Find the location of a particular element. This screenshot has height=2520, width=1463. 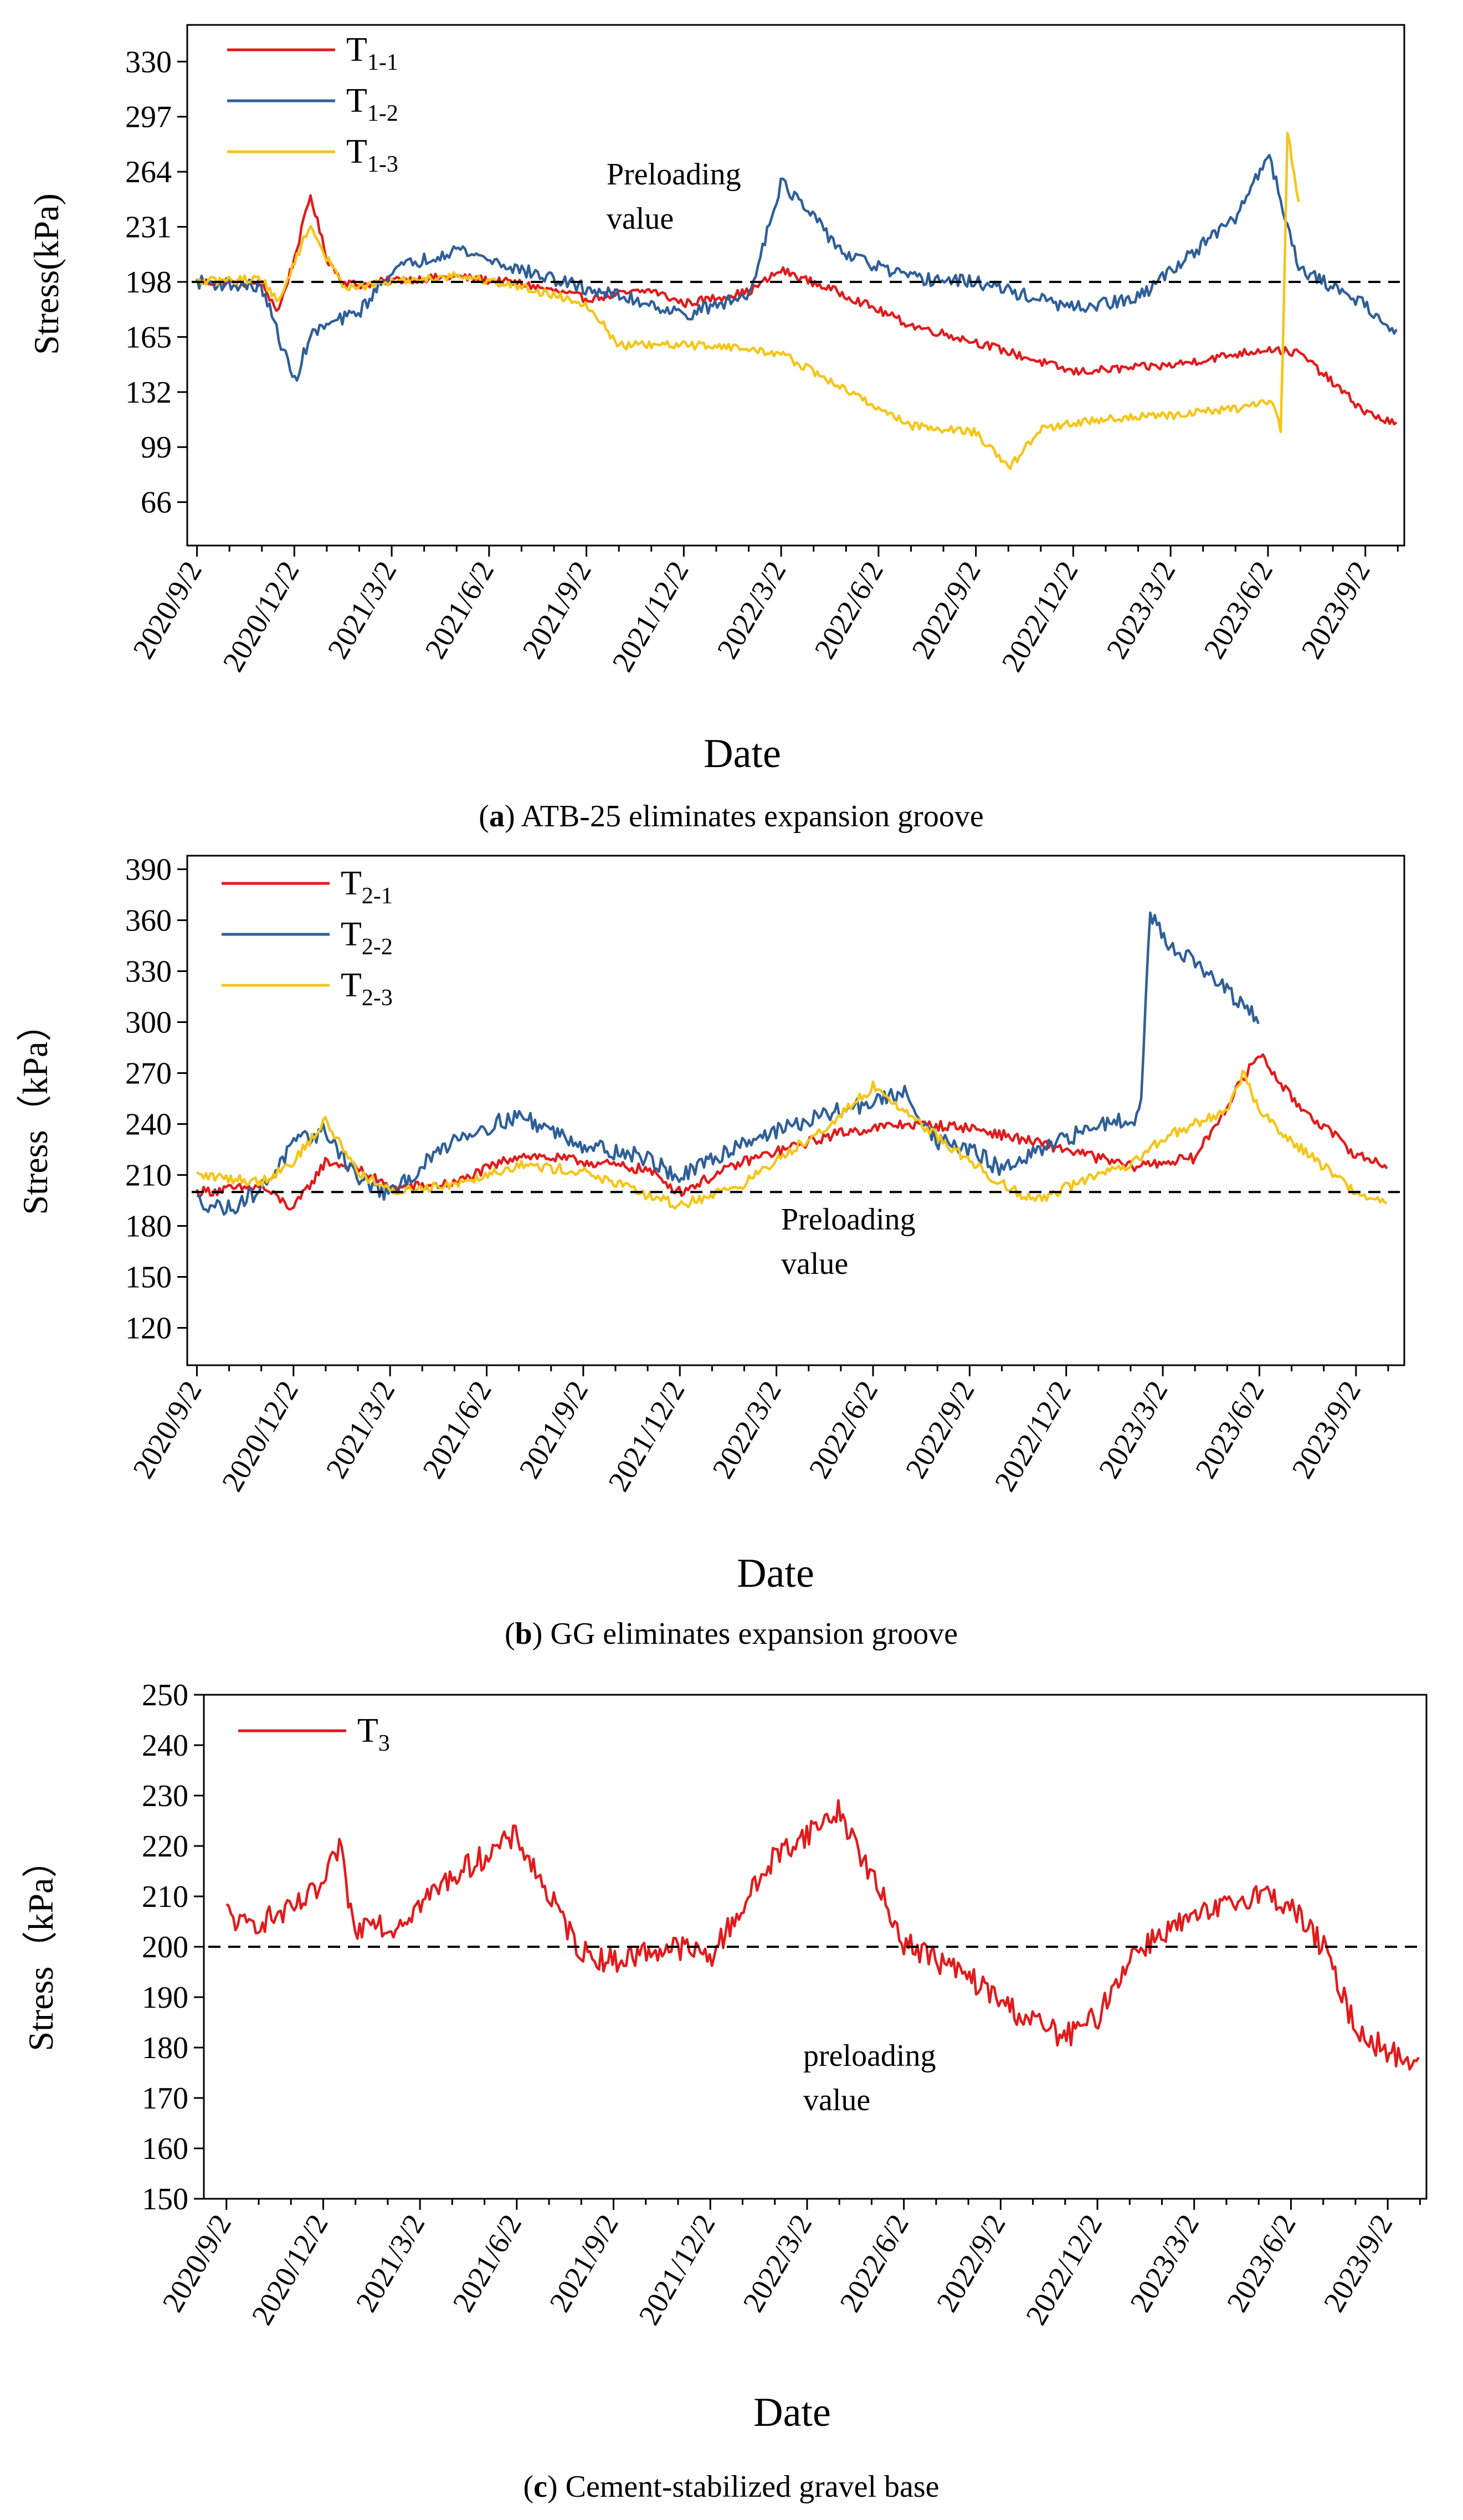

y-tick-label: 390 is located at coordinates (148, 870).